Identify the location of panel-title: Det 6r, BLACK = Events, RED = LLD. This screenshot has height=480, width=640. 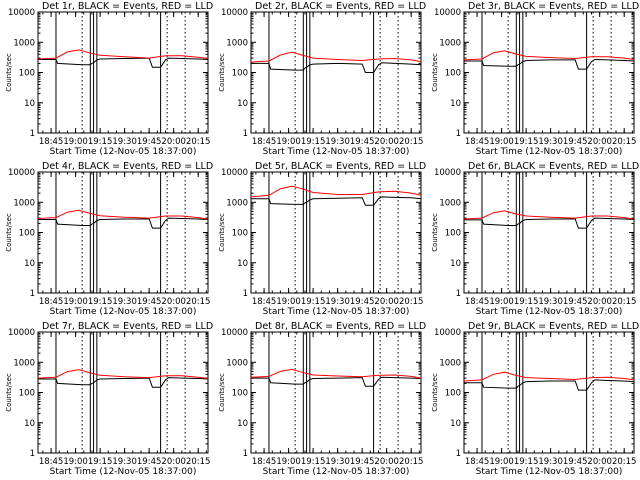
(553, 166).